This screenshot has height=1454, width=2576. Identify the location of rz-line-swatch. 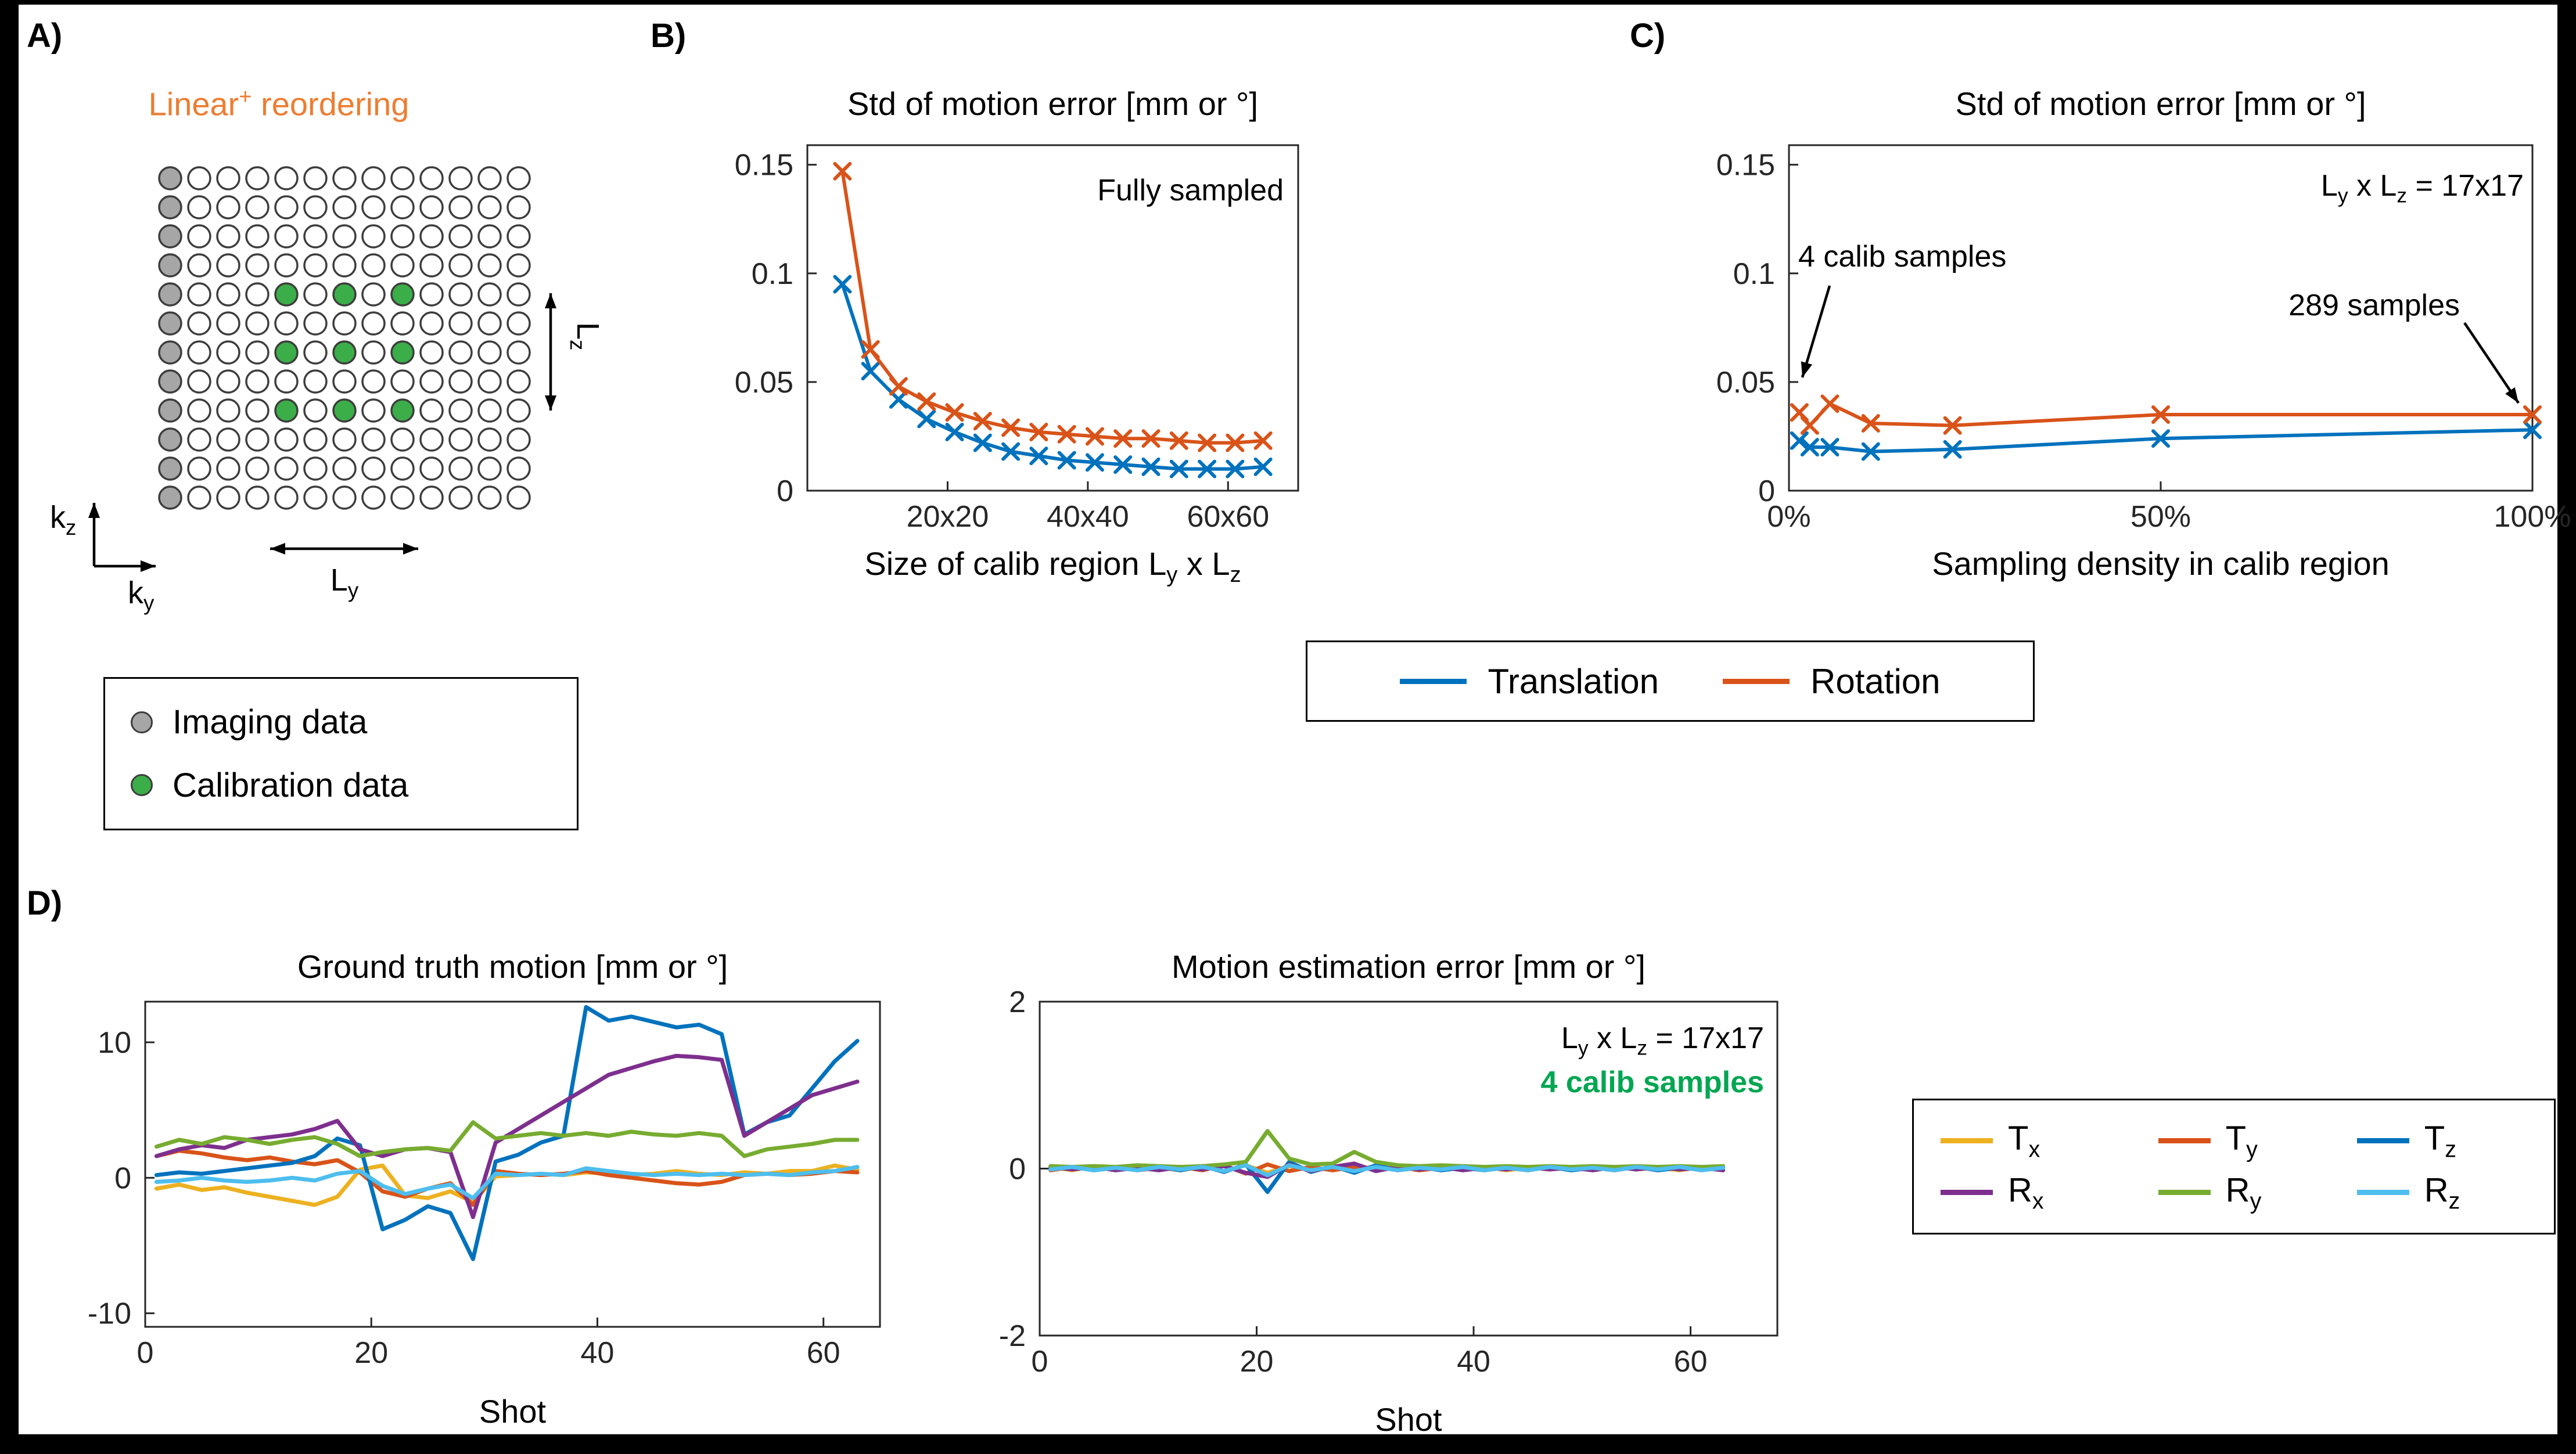
(2383, 1193).